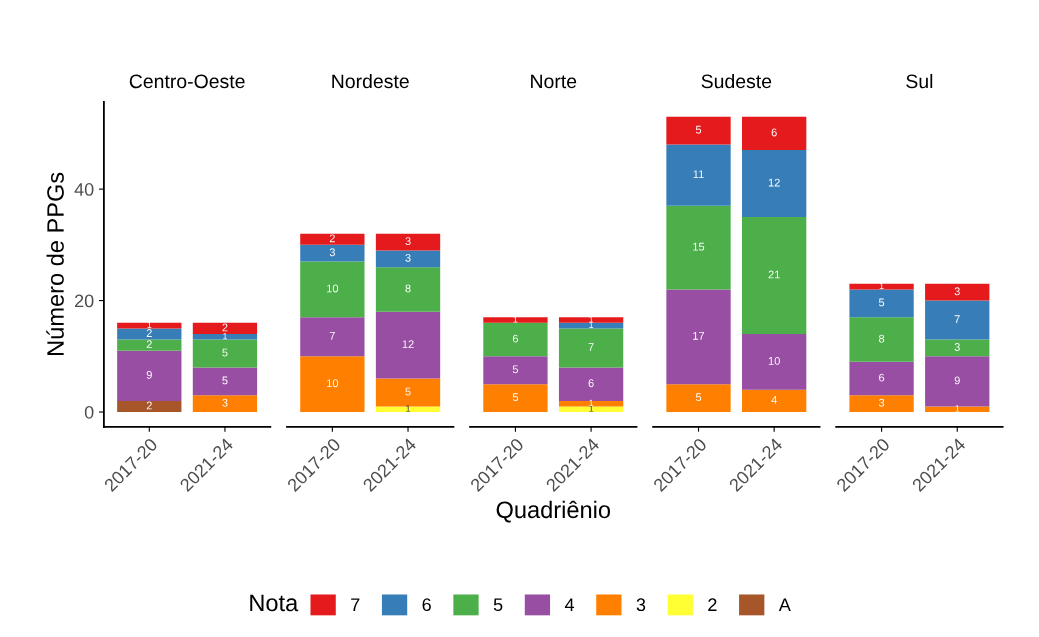 This screenshot has width=1039, height=637. Describe the element at coordinates (355, 604) in the screenshot. I see `legend-label: 7` at that location.